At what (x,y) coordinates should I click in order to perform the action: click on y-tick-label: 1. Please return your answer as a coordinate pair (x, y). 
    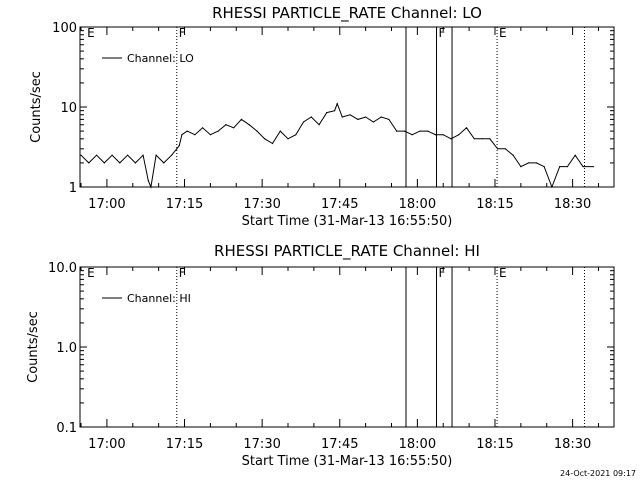
    Looking at the image, I should click on (73, 188).